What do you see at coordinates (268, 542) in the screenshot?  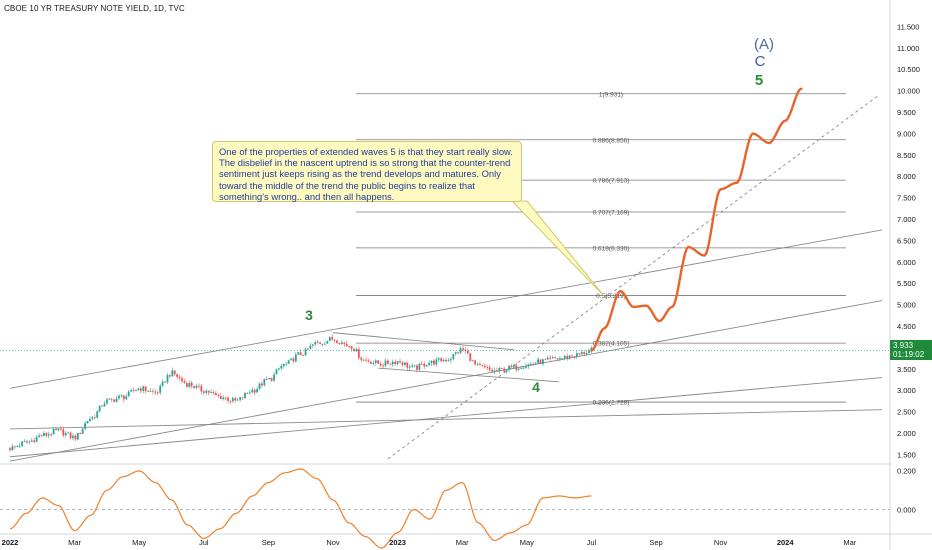 I see `time-tick-label: Sep` at bounding box center [268, 542].